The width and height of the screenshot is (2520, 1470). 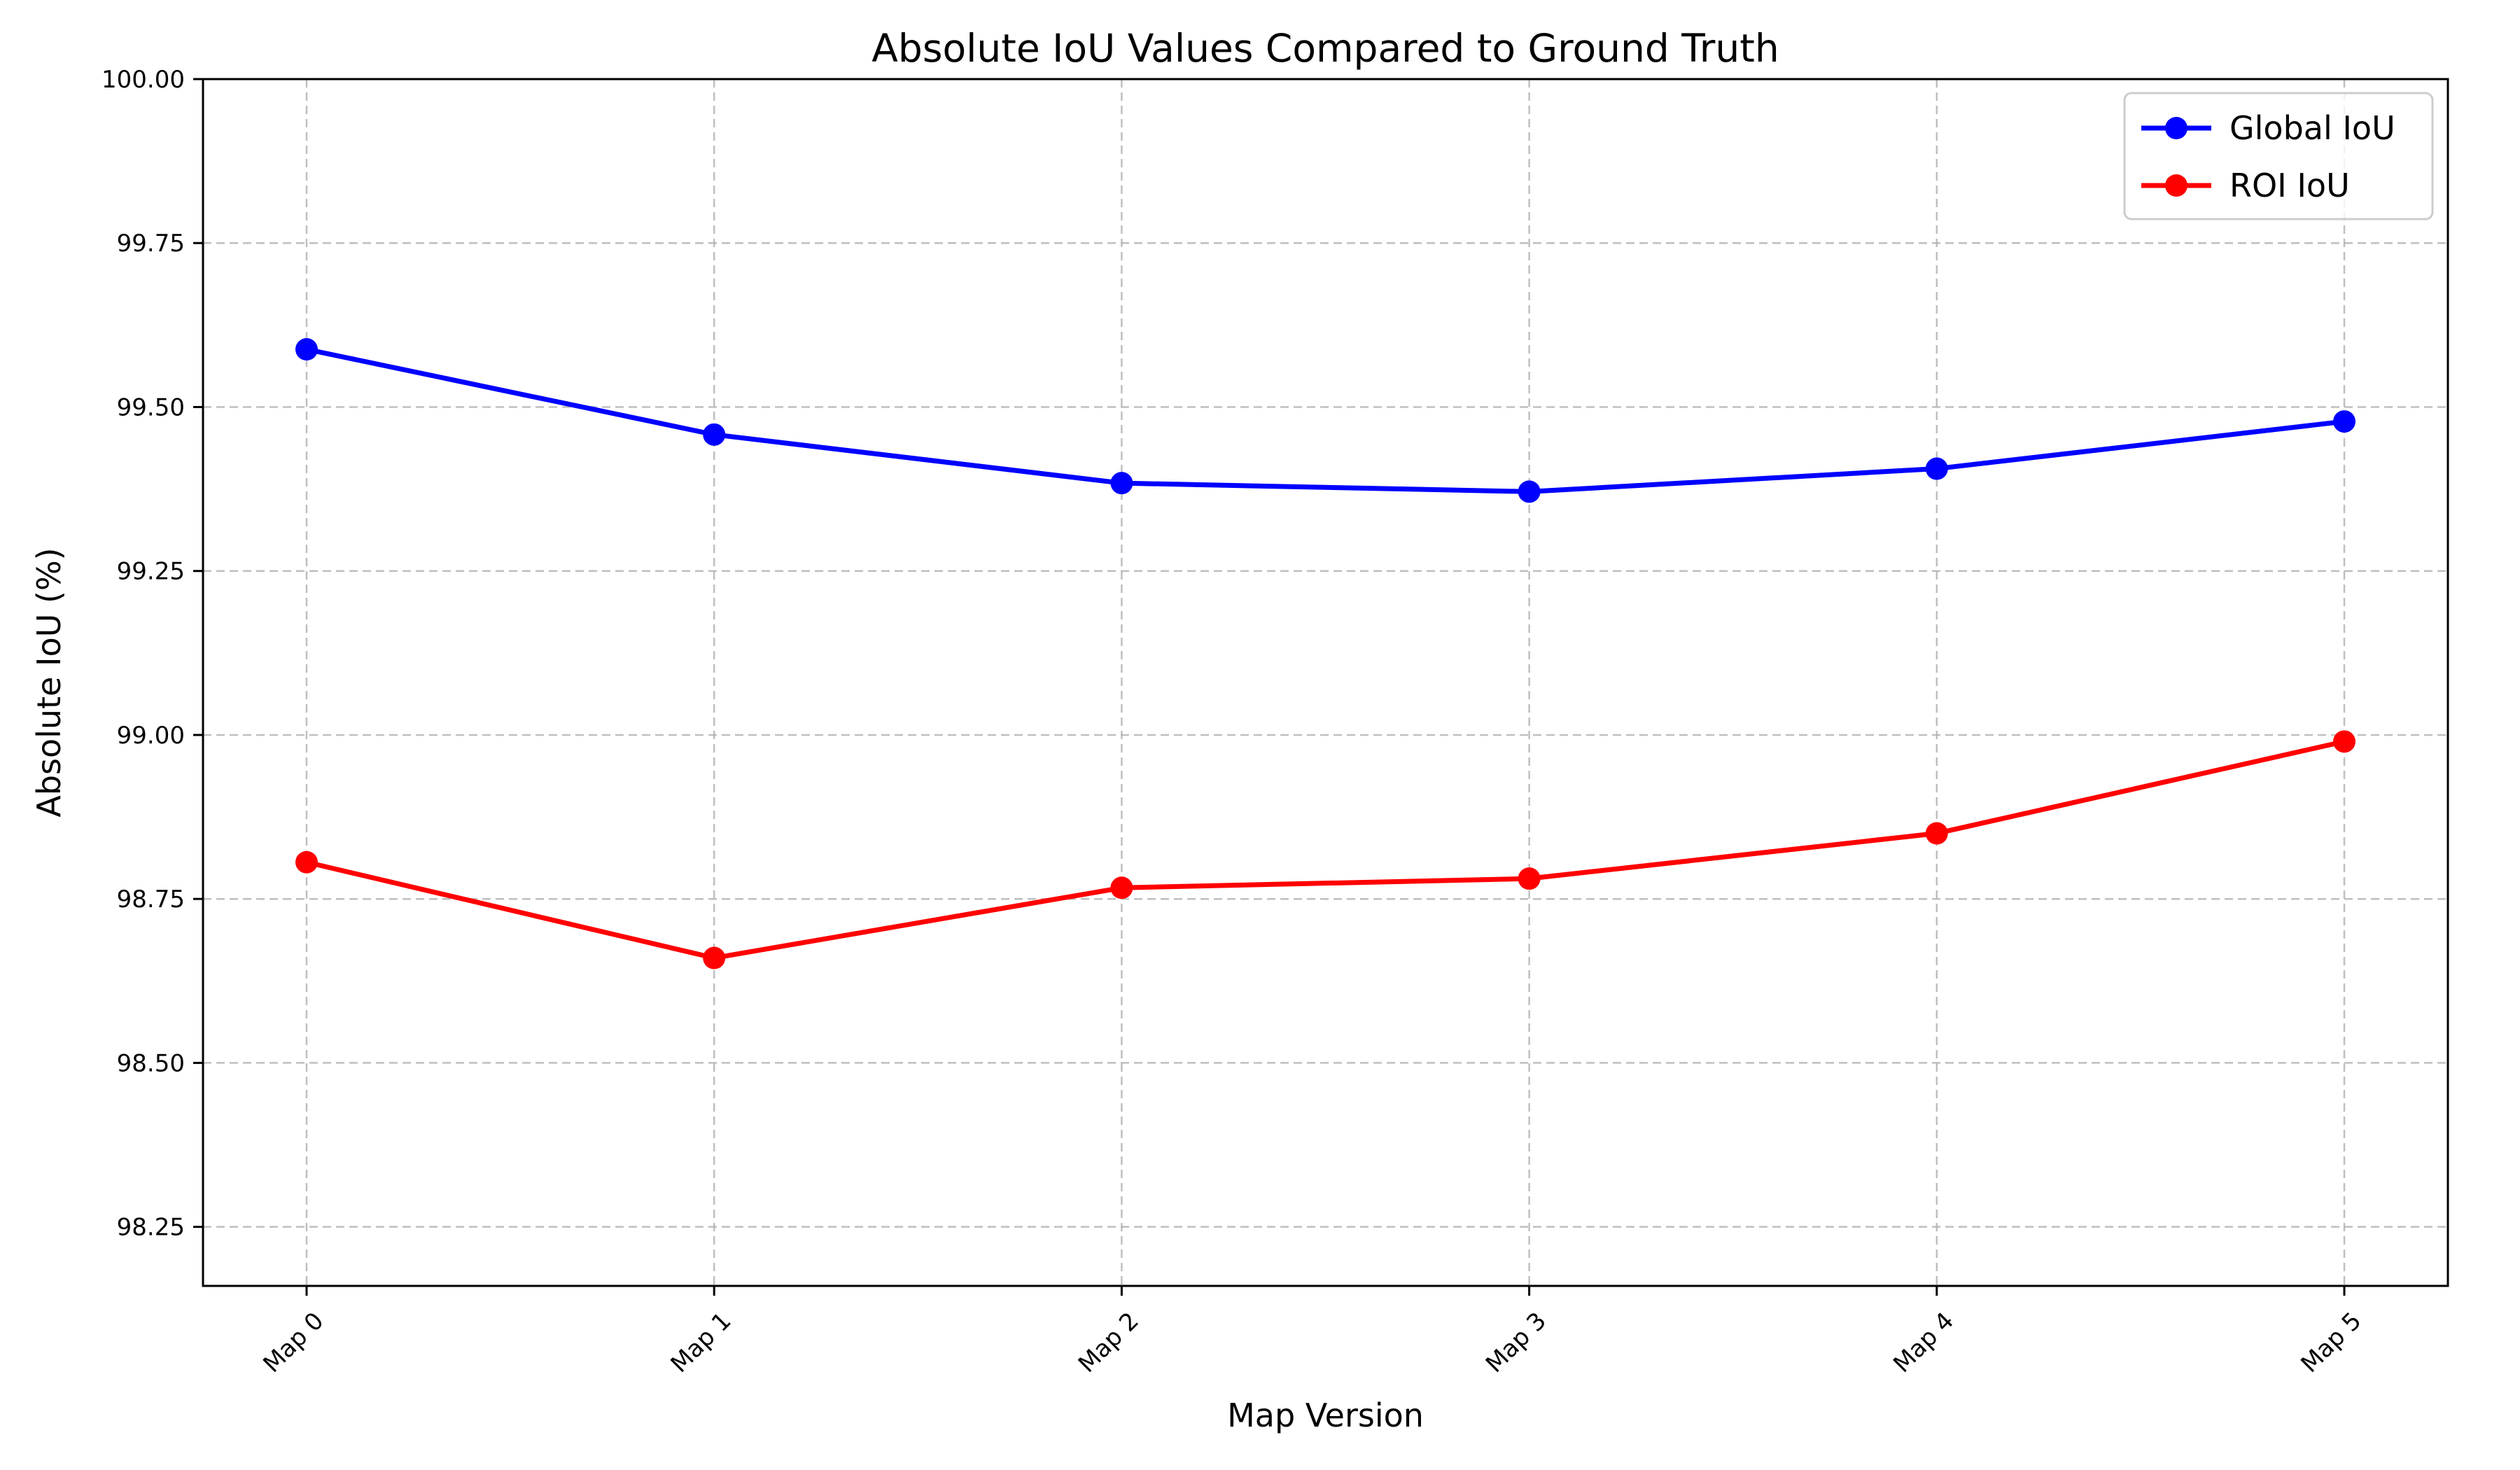 I want to click on x-tick-label: Map 2, so click(x=1108, y=1342).